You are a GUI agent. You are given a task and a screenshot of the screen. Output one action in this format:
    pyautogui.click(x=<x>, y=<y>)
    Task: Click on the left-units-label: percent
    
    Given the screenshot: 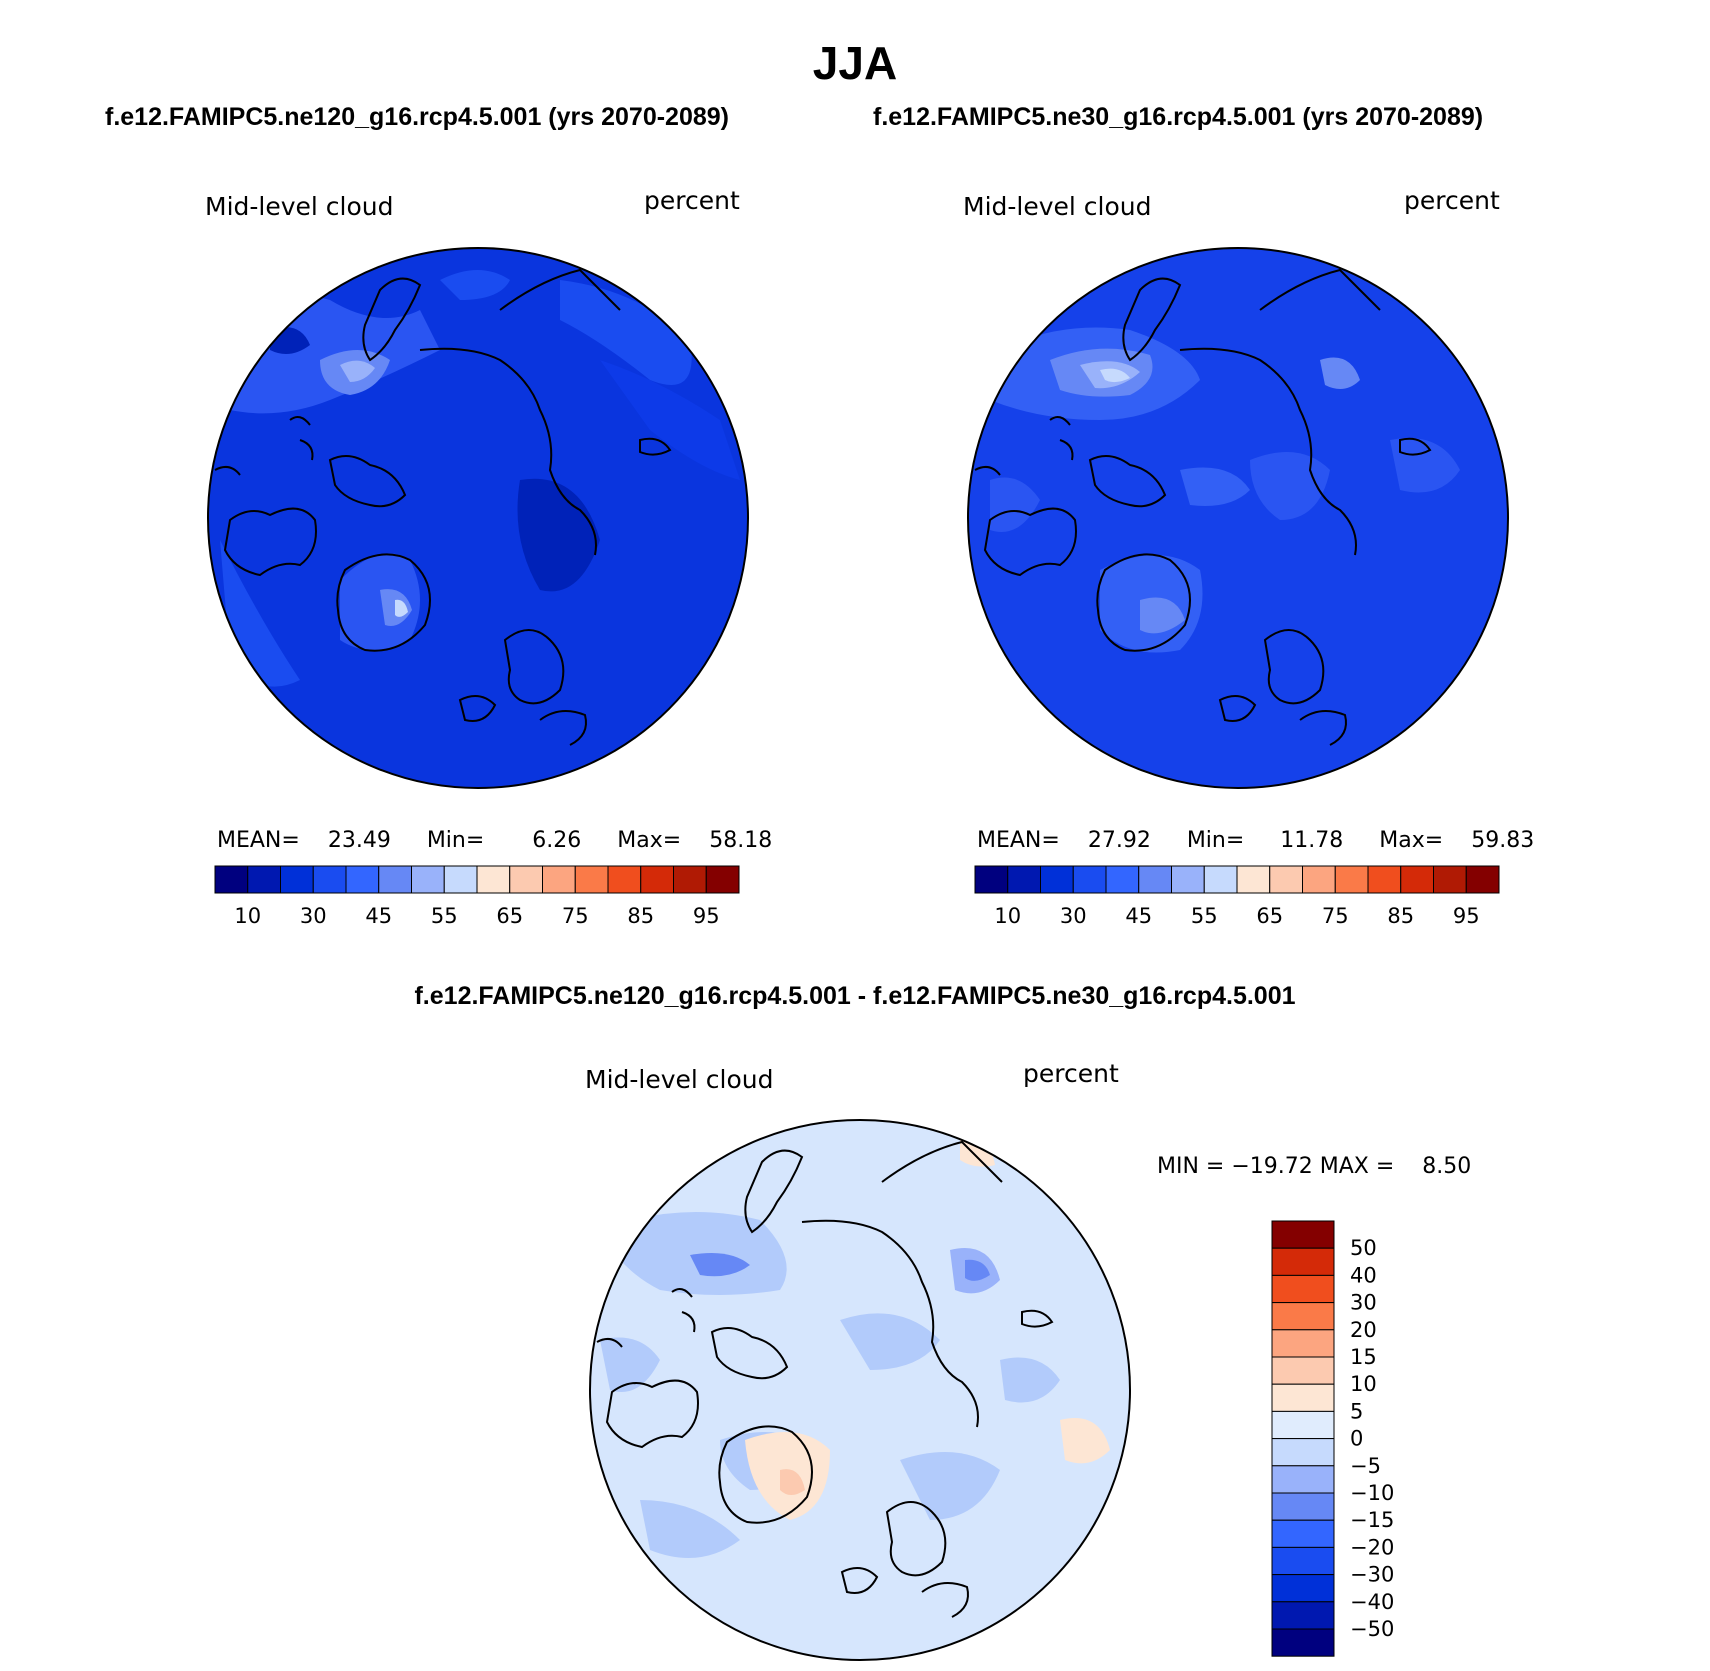 What is the action you would take?
    pyautogui.click(x=692, y=200)
    